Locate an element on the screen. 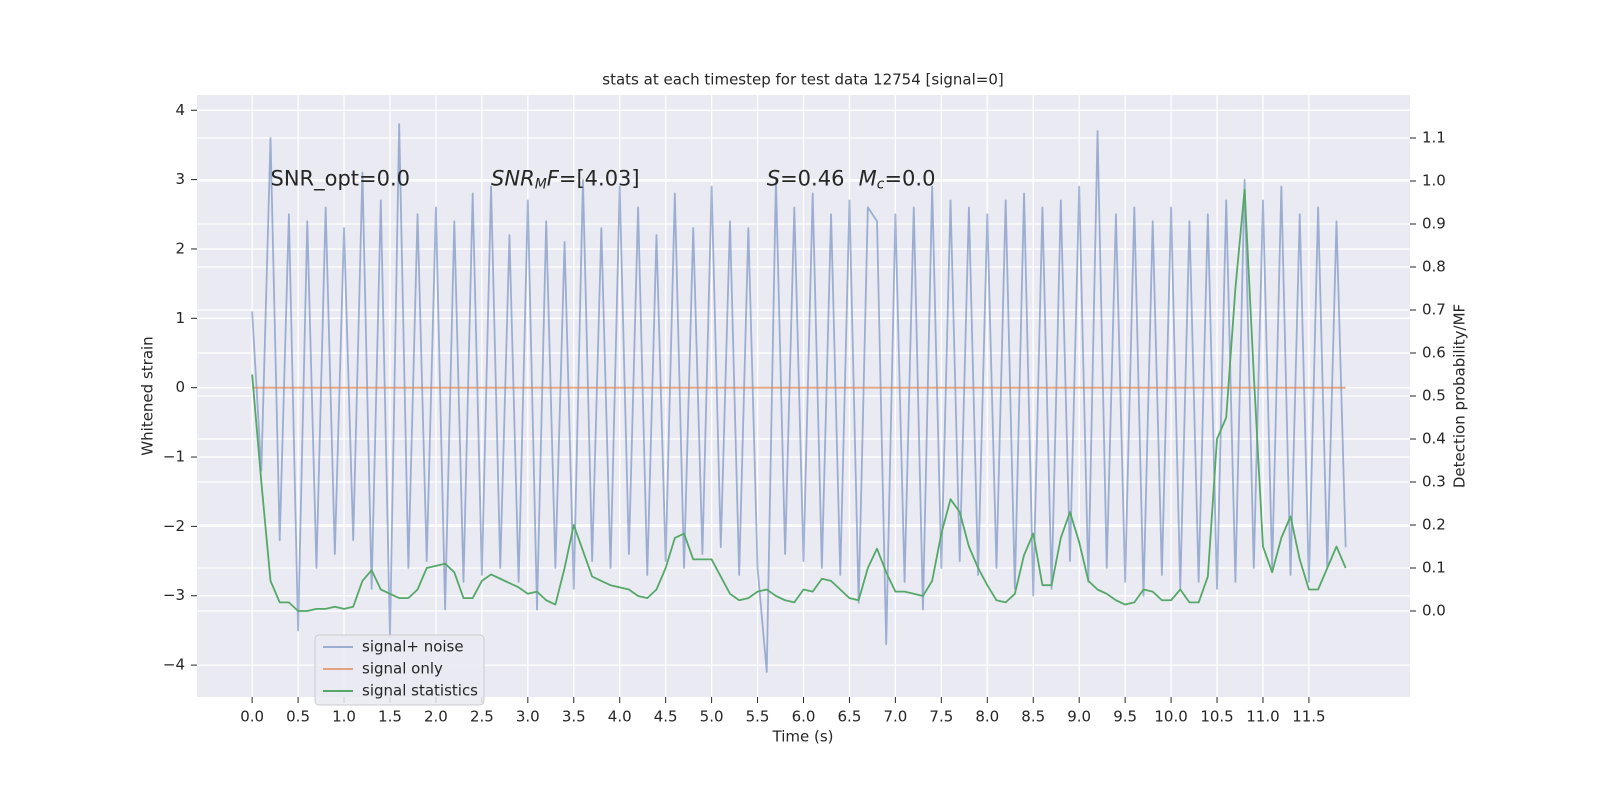  x-tick-label: 4.0 is located at coordinates (620, 717).